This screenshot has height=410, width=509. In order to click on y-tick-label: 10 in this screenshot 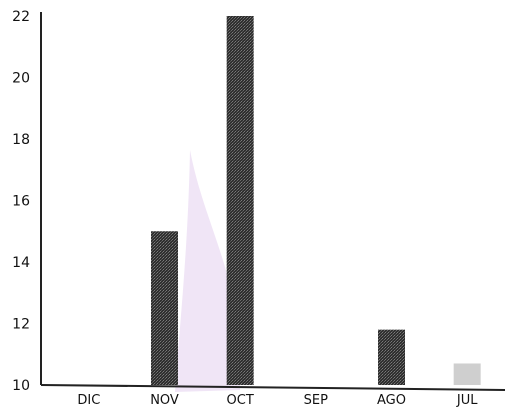, I will do `click(21, 386)`.